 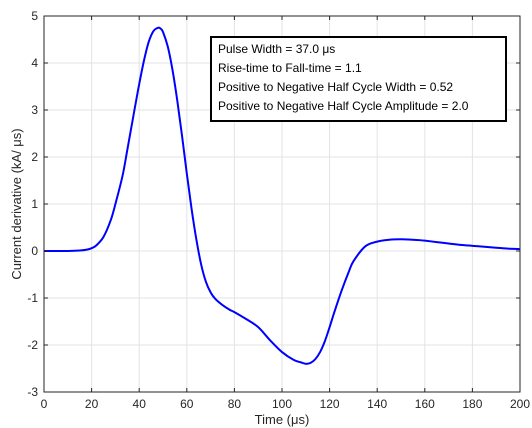 What do you see at coordinates (34, 251) in the screenshot?
I see `y-tick-label: 0` at bounding box center [34, 251].